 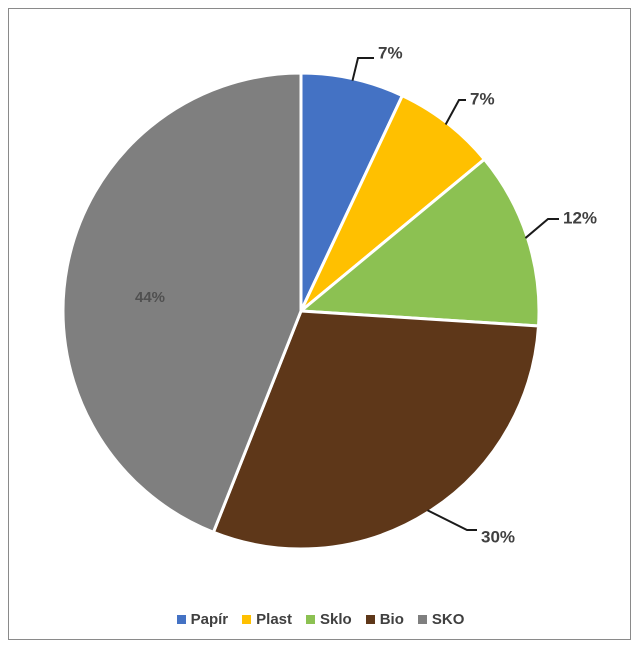 What do you see at coordinates (362, 69) in the screenshot?
I see `leader-line-papír` at bounding box center [362, 69].